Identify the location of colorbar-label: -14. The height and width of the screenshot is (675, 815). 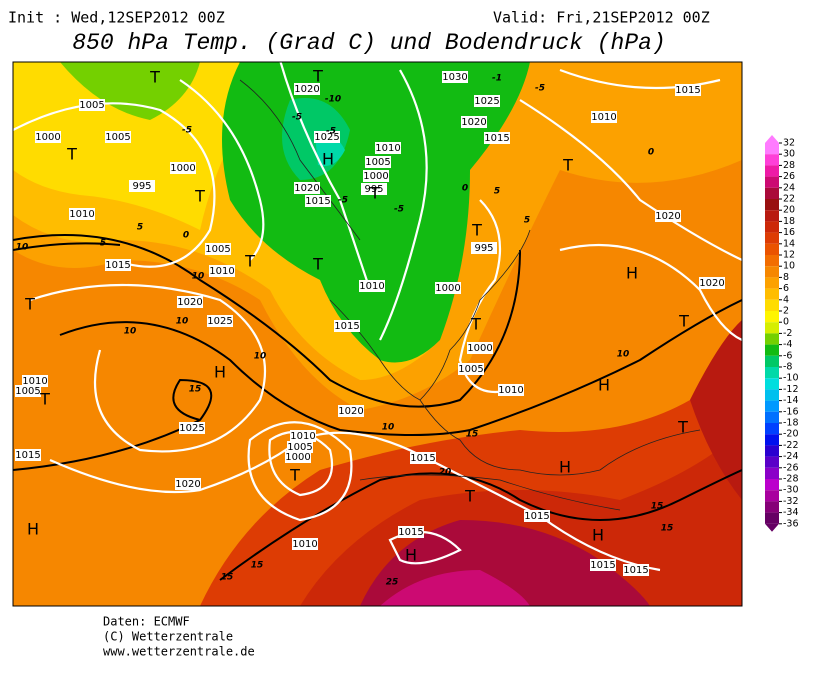
(791, 400).